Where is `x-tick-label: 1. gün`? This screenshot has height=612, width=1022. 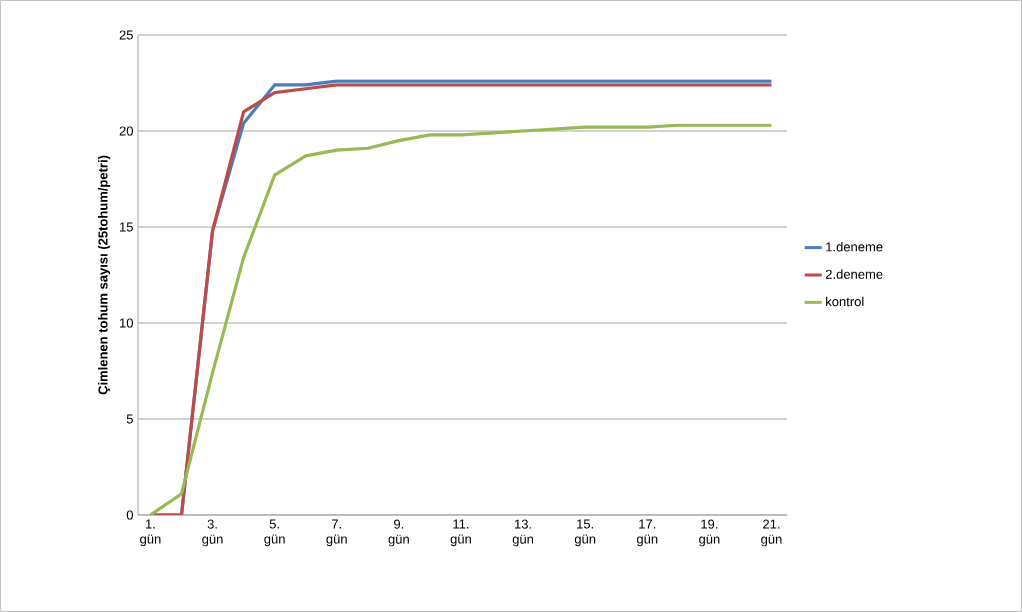
x-tick-label: 1. gün is located at coordinates (150, 533).